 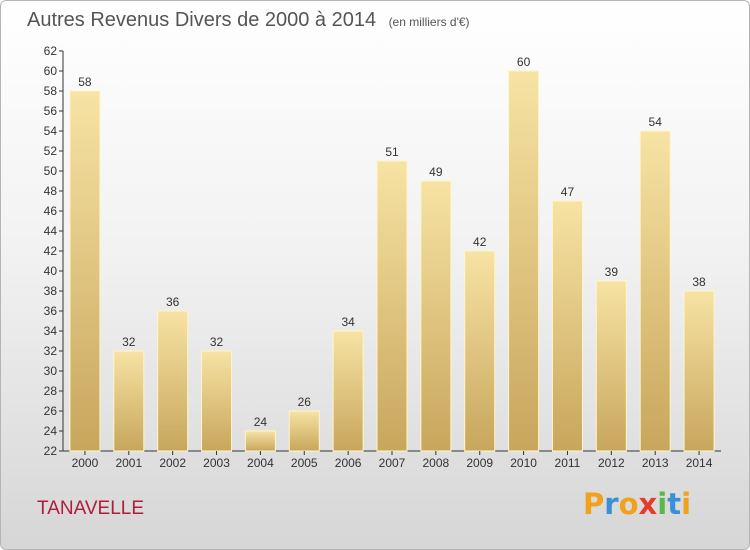 What do you see at coordinates (172, 463) in the screenshot?
I see `x-tick-label: 2002` at bounding box center [172, 463].